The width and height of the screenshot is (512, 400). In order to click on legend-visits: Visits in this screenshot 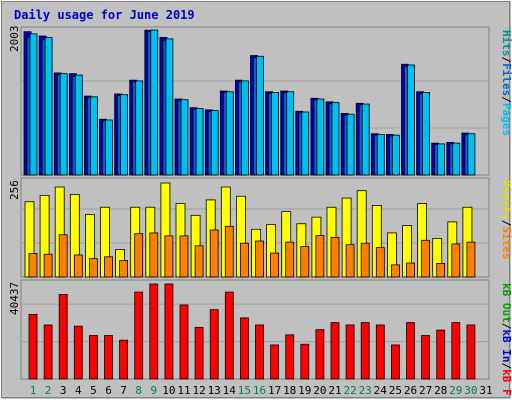, I will do `click(506, 200)`.